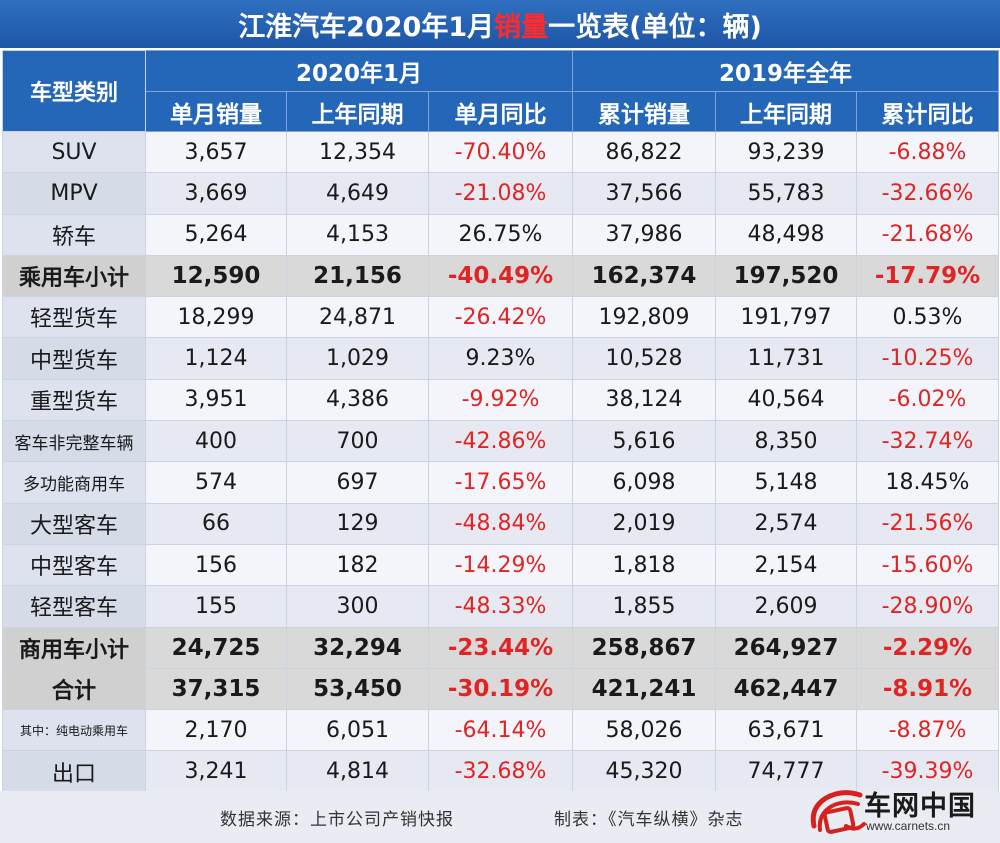 Image resolution: width=1000 pixels, height=843 pixels. What do you see at coordinates (786, 317) in the screenshot?
I see `table-cell: 191,797` at bounding box center [786, 317].